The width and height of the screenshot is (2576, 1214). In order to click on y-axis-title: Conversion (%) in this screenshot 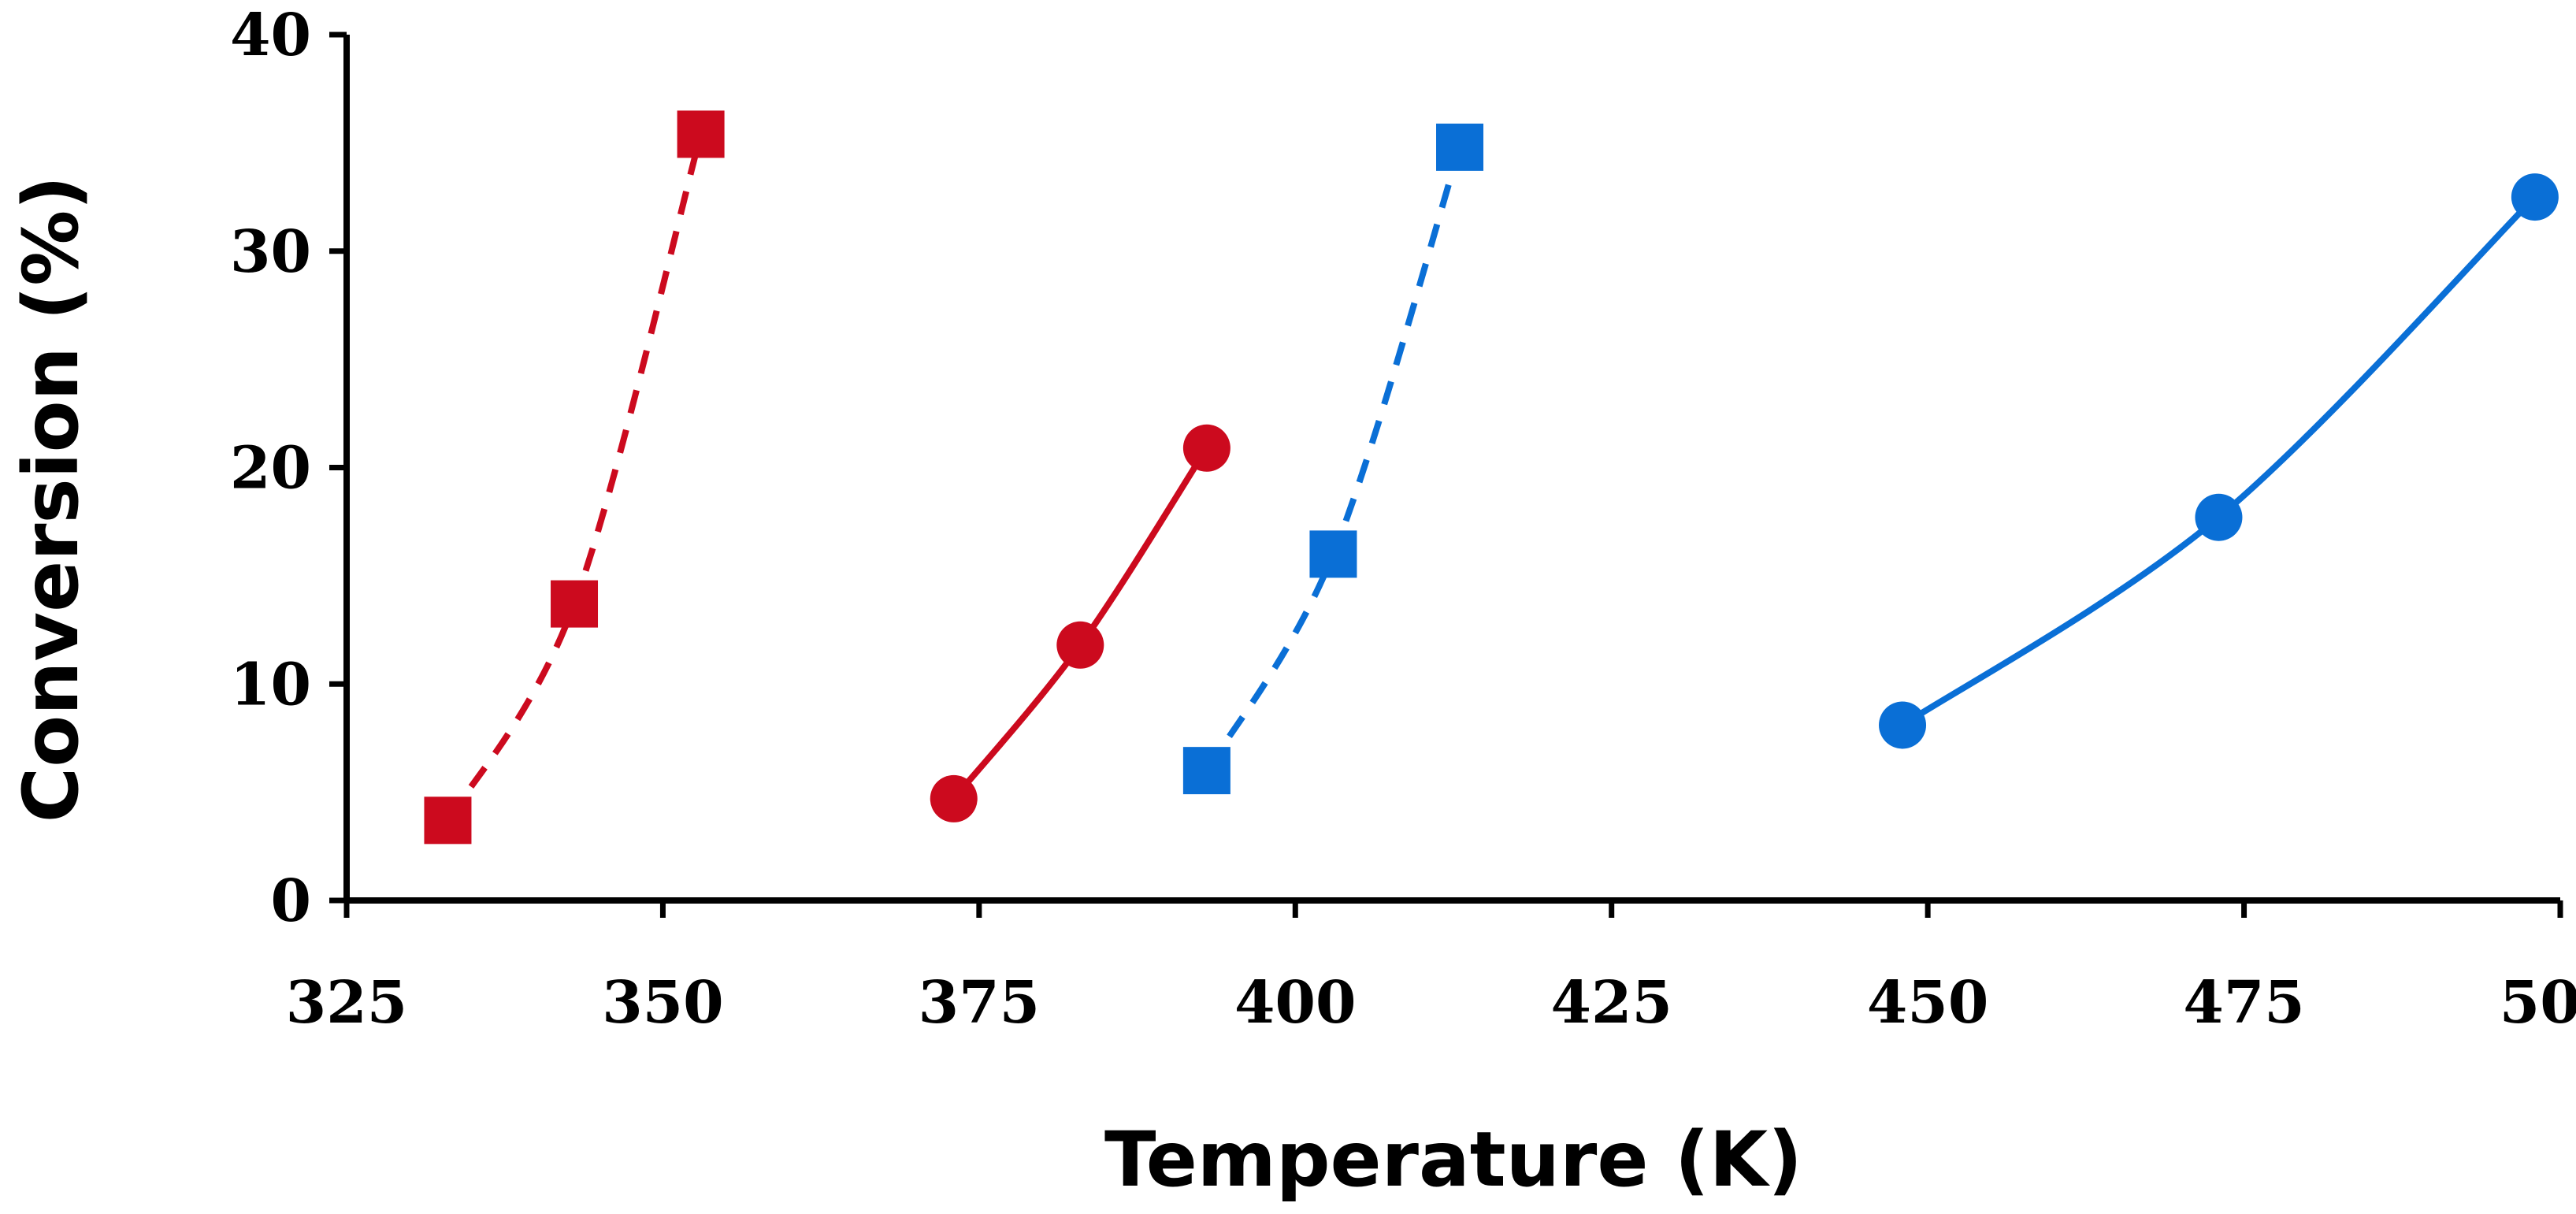, I will do `click(51, 499)`.